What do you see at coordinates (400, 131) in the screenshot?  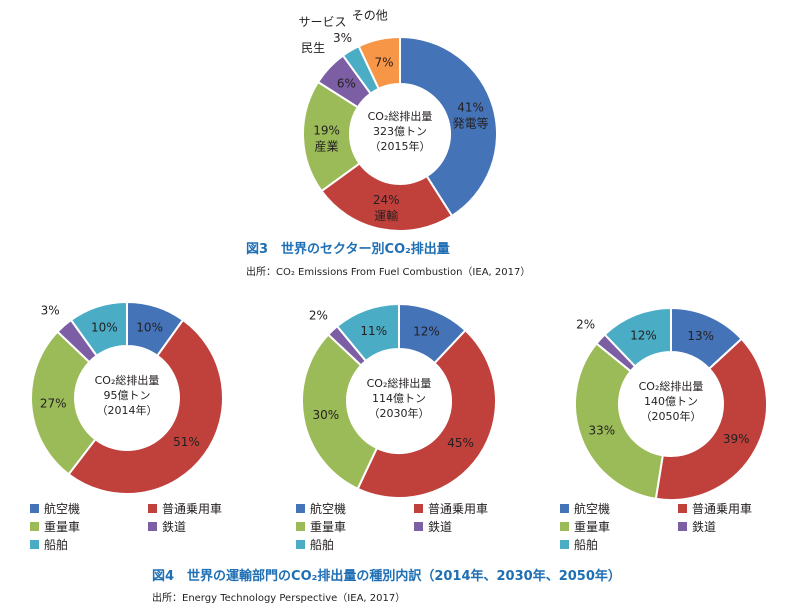 I see `center-text-line: 323億トン` at bounding box center [400, 131].